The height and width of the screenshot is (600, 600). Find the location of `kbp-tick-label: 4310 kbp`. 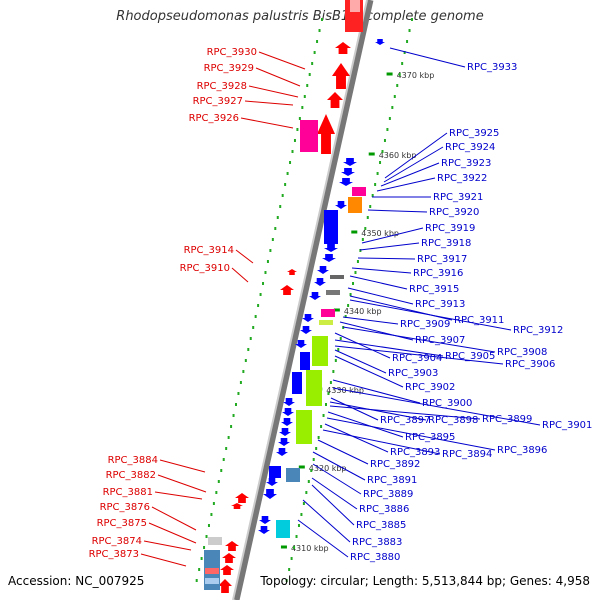

kbp-tick-label: 4310 kbp is located at coordinates (310, 548).